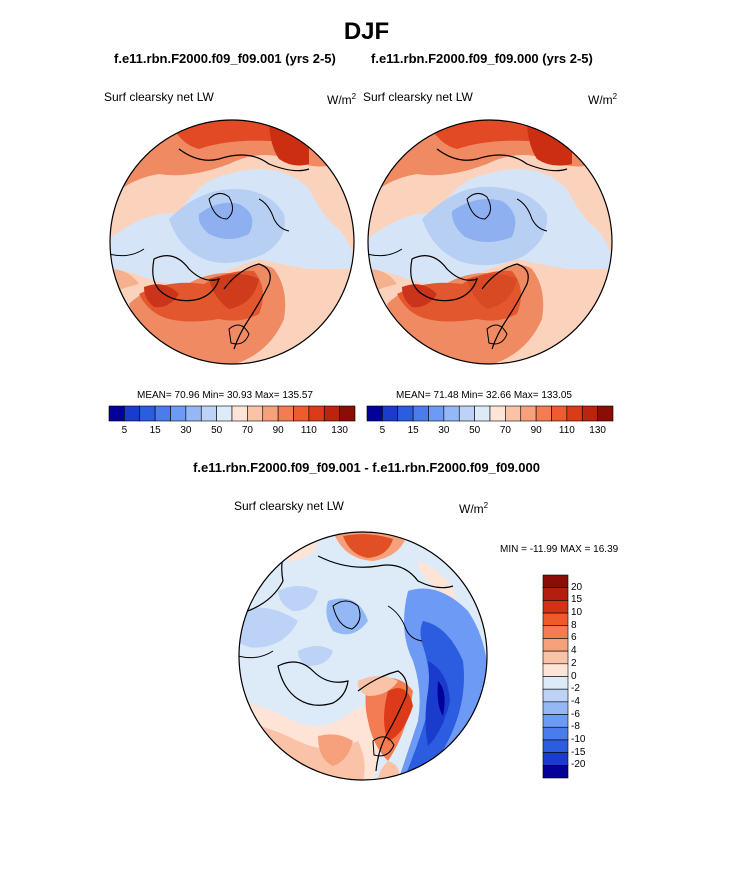 This screenshot has height=882, width=733. What do you see at coordinates (418, 97) in the screenshot?
I see `panel-b-variable: Surf clearsky net LW` at bounding box center [418, 97].